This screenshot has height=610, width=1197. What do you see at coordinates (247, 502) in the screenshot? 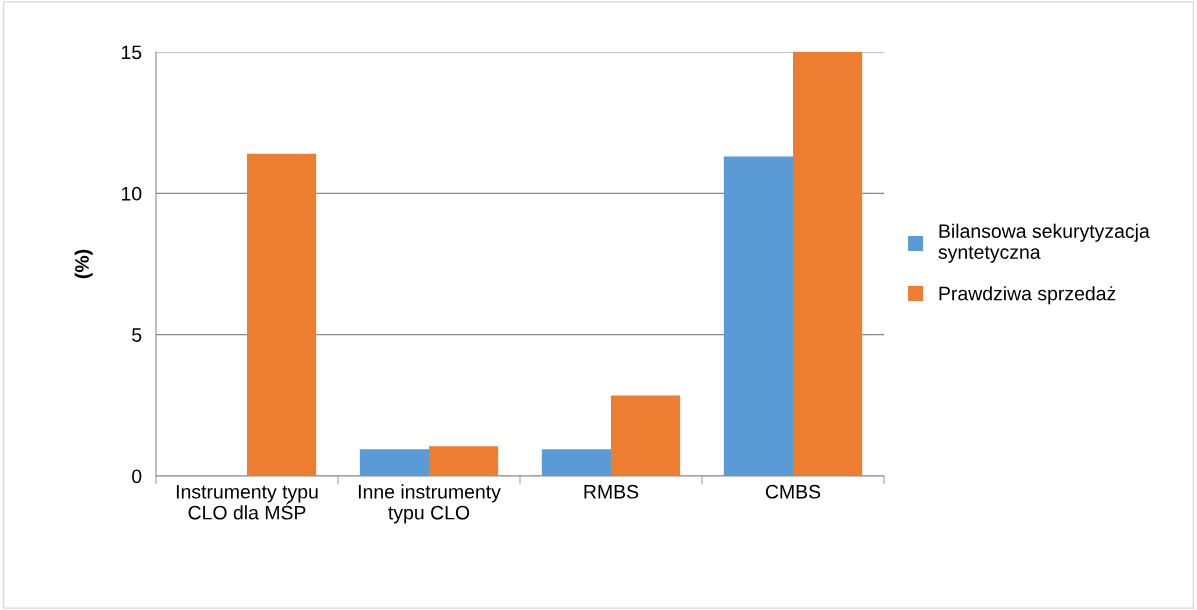
I see `x-tick-label: Instrumenty typu CLO dla MŚP` at bounding box center [247, 502].